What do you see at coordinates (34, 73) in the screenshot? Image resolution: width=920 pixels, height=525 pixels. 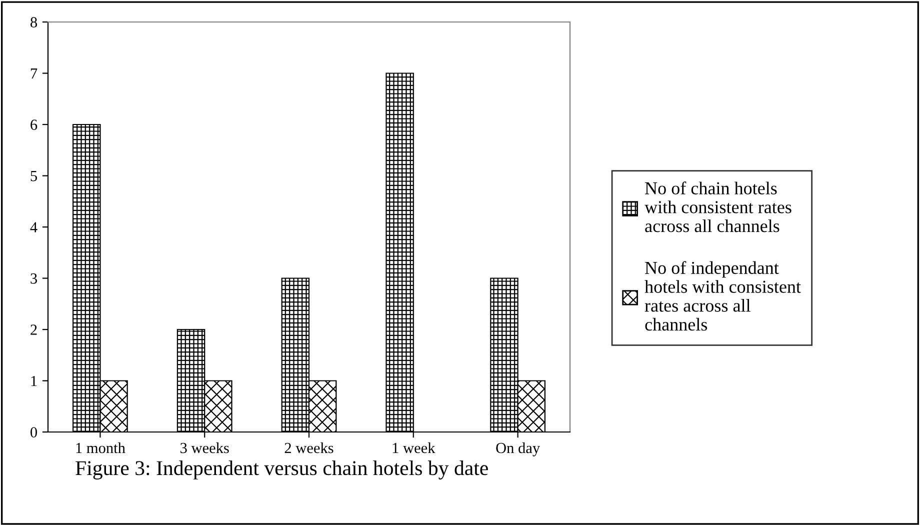 I see `y-tick-label: 7` at bounding box center [34, 73].